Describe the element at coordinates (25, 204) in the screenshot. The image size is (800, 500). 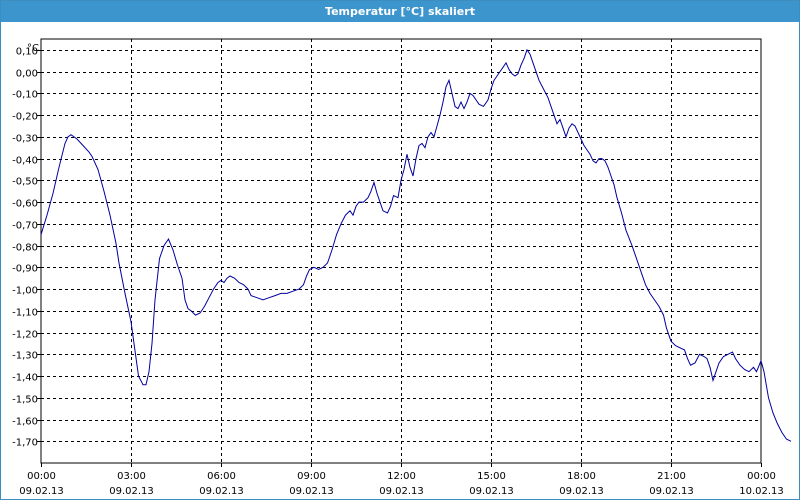
I see `y-tick-label: -0,60` at that location.